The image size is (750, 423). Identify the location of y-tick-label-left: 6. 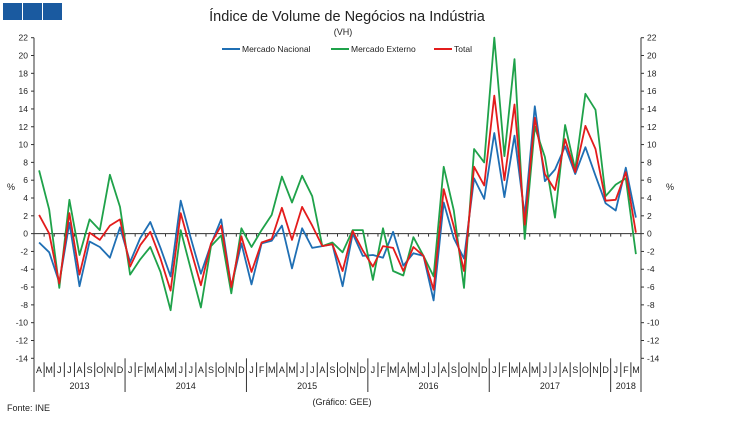
(25, 180).